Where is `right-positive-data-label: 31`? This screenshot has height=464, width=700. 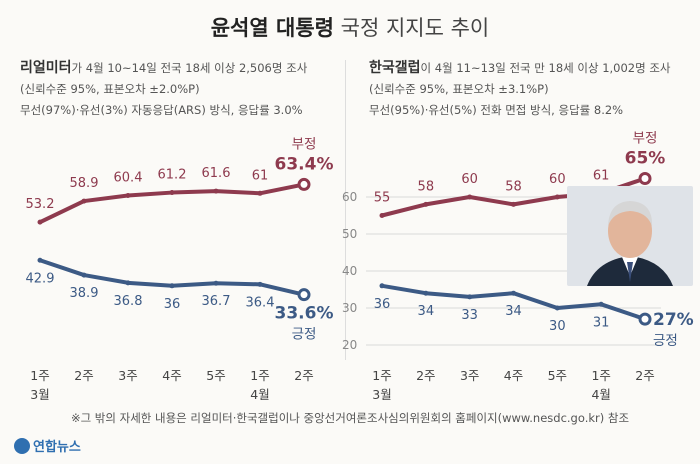
right-positive-data-label: 31 is located at coordinates (601, 322).